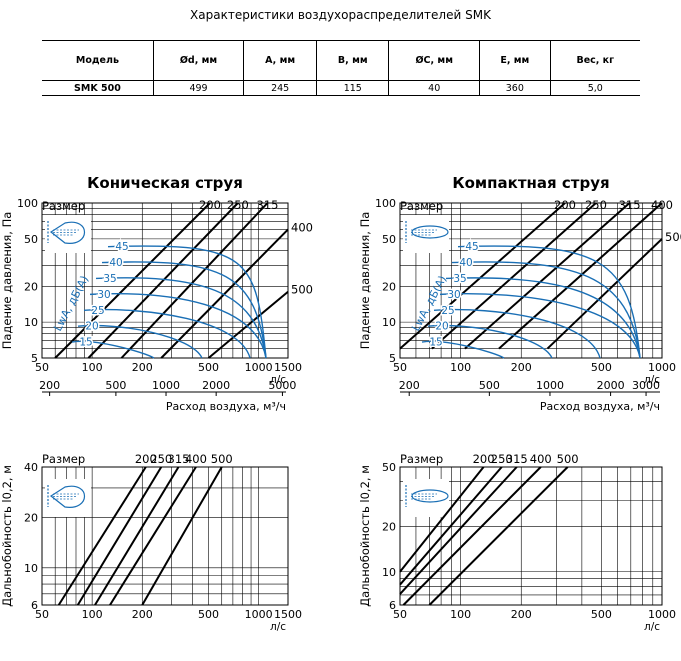 The height and width of the screenshot is (661, 681). I want to click on noise-label-20: 20, so click(91, 327).